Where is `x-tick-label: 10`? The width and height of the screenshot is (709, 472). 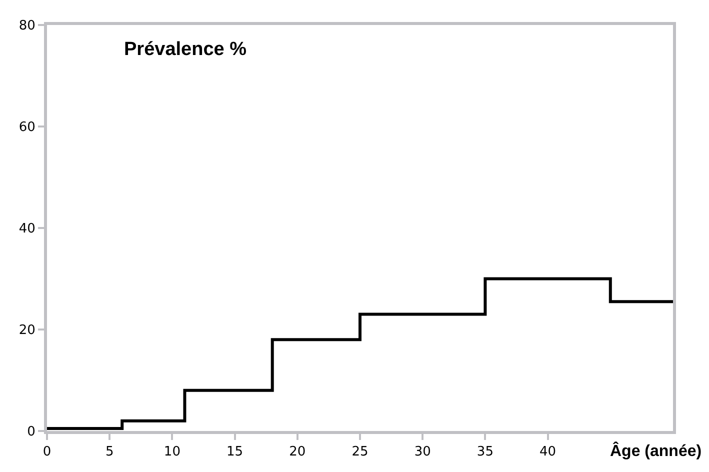
x-tick-label: 10 is located at coordinates (172, 452).